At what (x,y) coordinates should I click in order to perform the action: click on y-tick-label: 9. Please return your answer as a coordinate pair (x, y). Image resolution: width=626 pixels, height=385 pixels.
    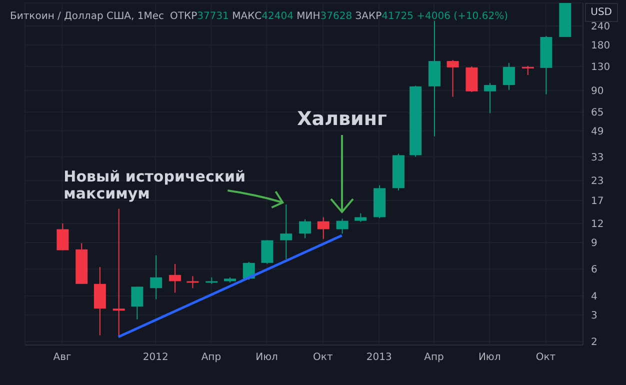
    Looking at the image, I should click on (594, 243).